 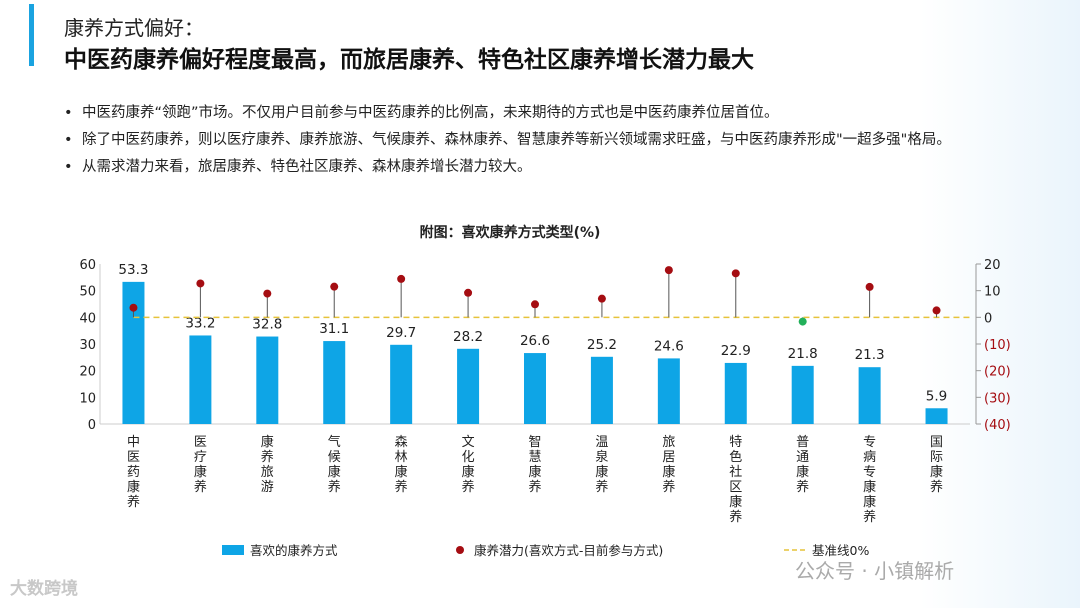 I want to click on right-tick-label: (30), so click(x=997, y=398).